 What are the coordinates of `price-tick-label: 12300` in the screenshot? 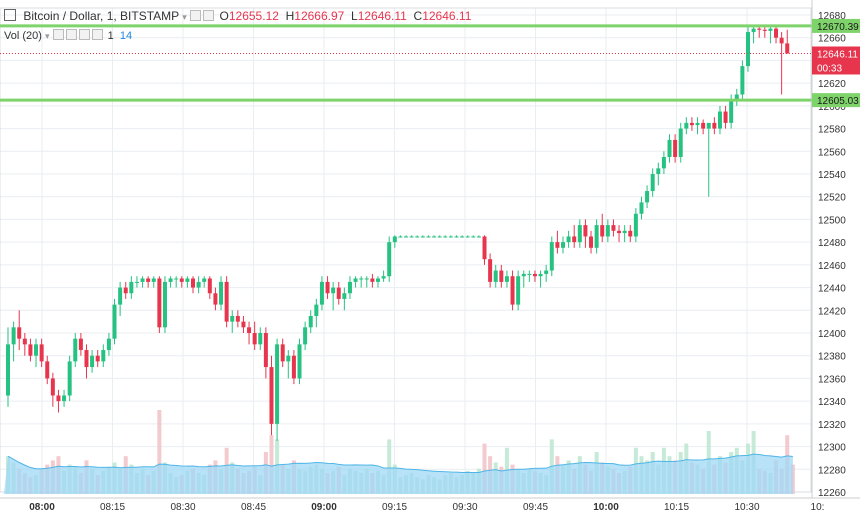 It's located at (832, 448).